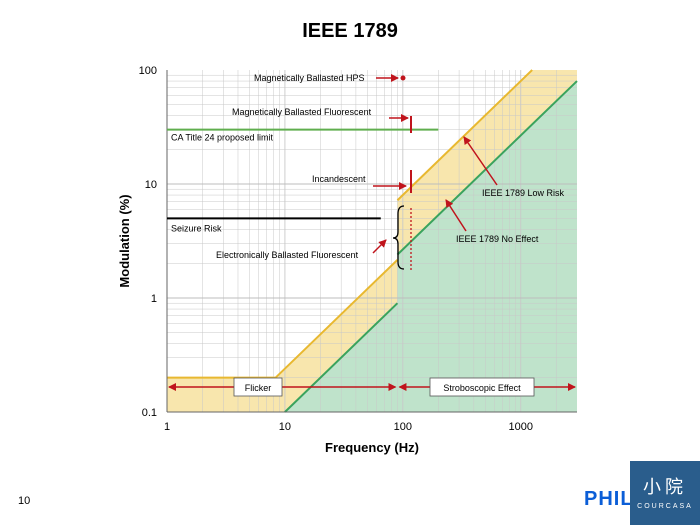  What do you see at coordinates (285, 427) in the screenshot?
I see `x-tick-label: 10` at bounding box center [285, 427].